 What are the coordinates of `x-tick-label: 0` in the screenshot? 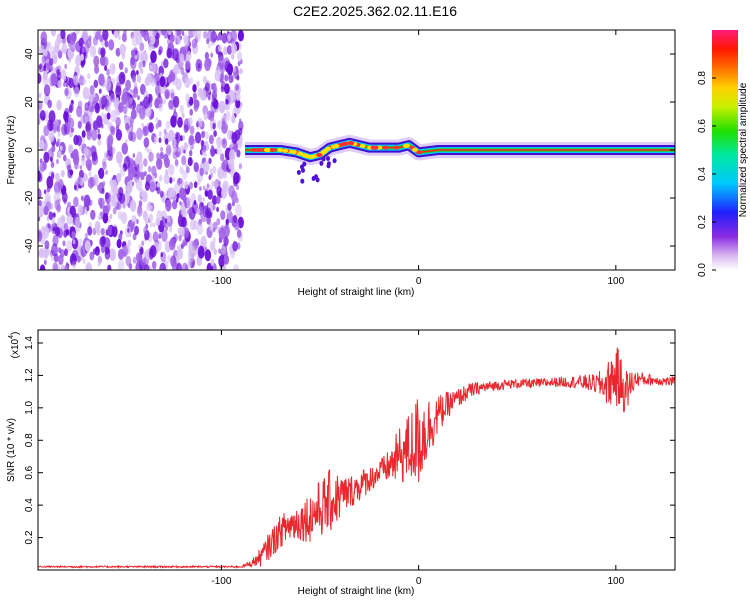 It's located at (419, 281).